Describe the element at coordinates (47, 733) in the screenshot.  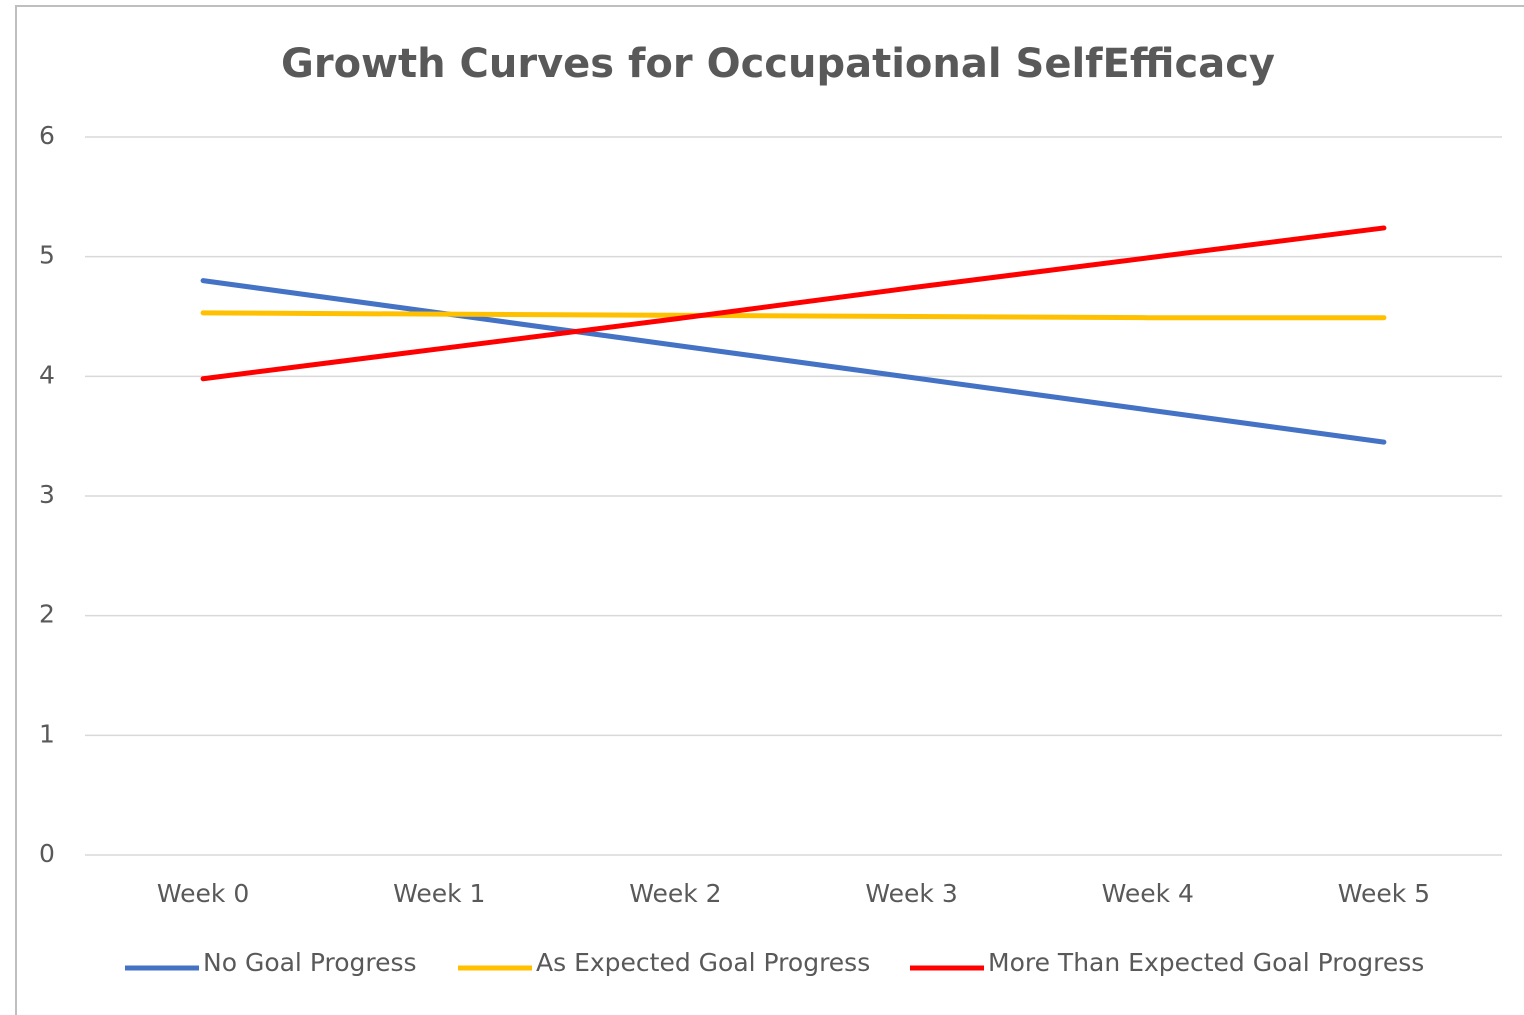
I see `y-tick-label: 1` at that location.